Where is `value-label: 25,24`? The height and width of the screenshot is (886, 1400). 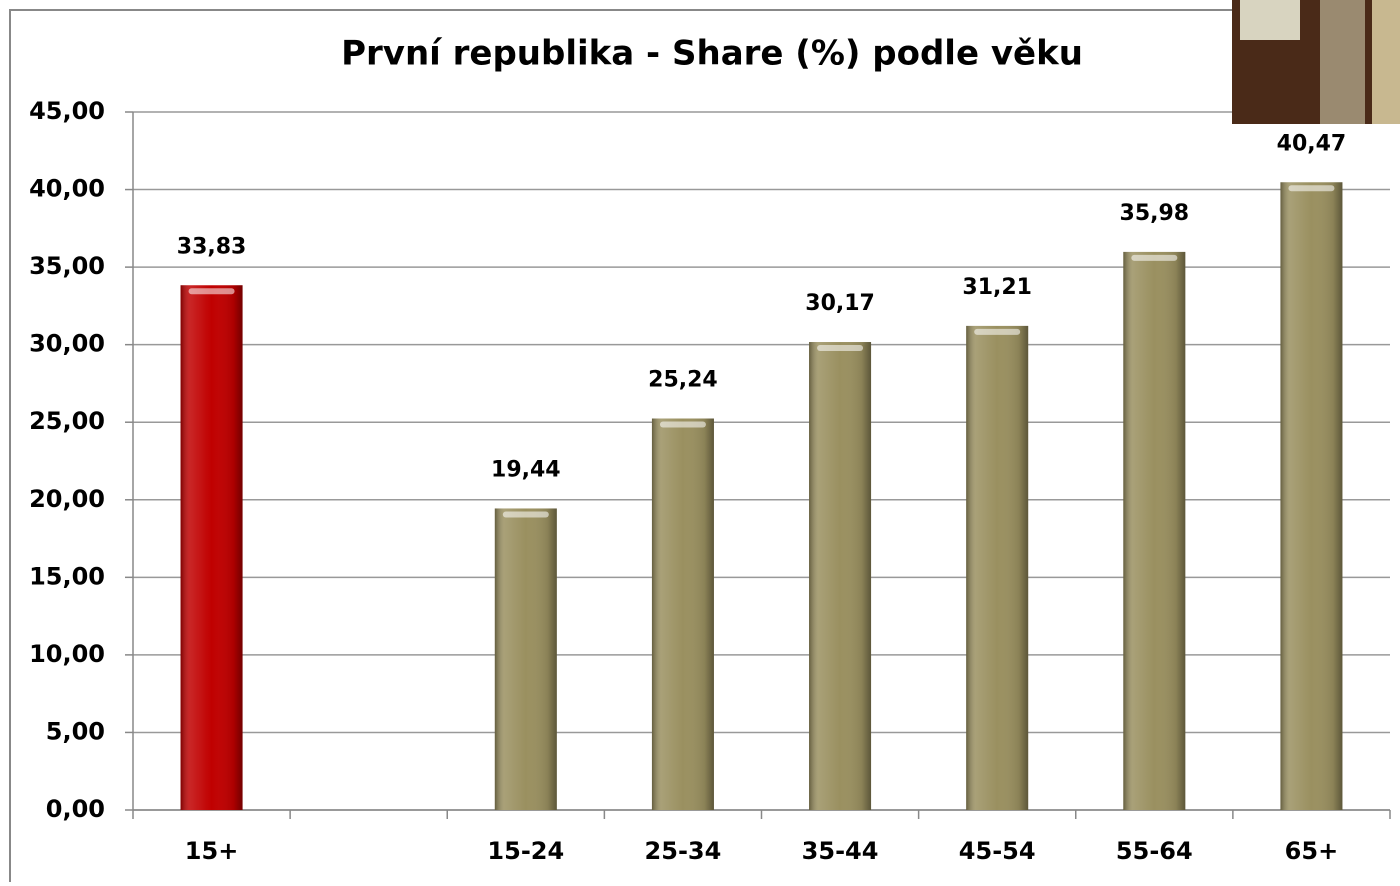
value-label: 25,24 is located at coordinates (683, 379).